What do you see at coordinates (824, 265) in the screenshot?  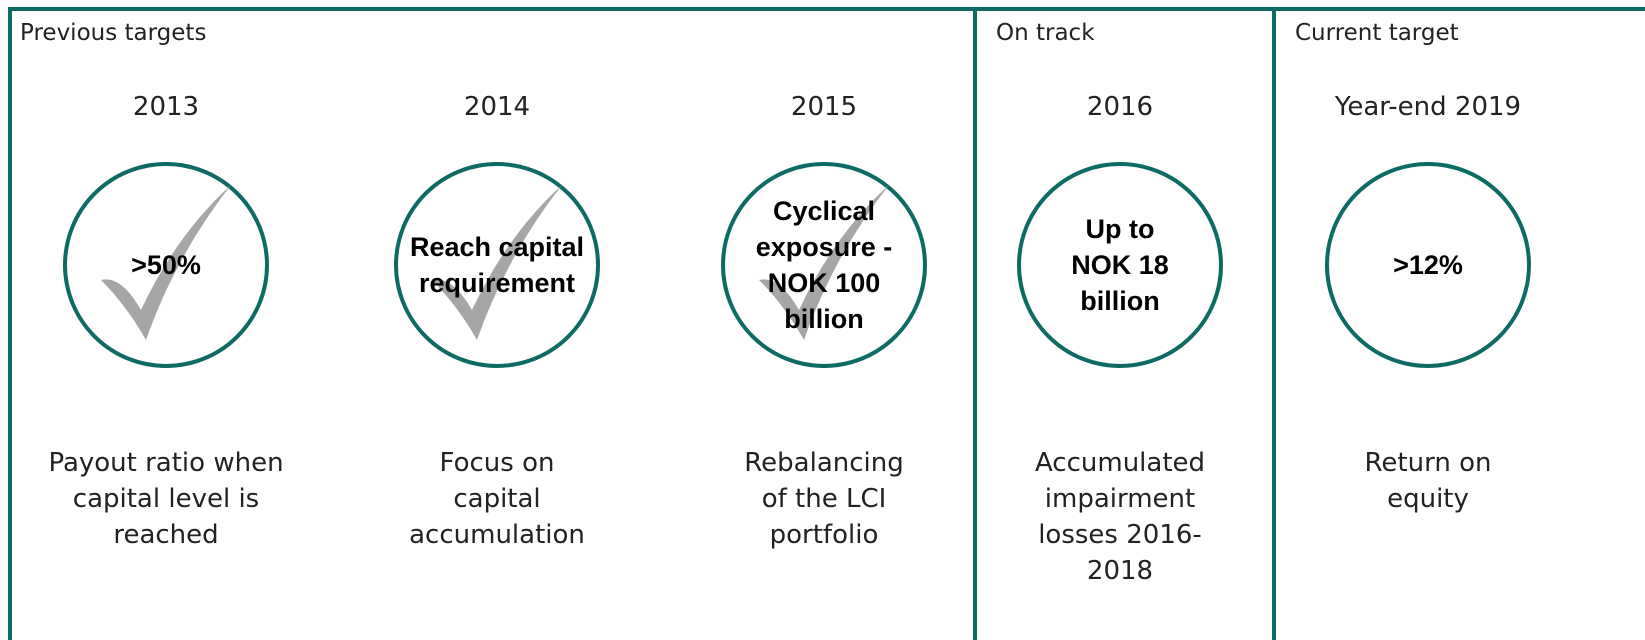 I see `target-text: Cyclical exposure - NOK 100 billion` at bounding box center [824, 265].